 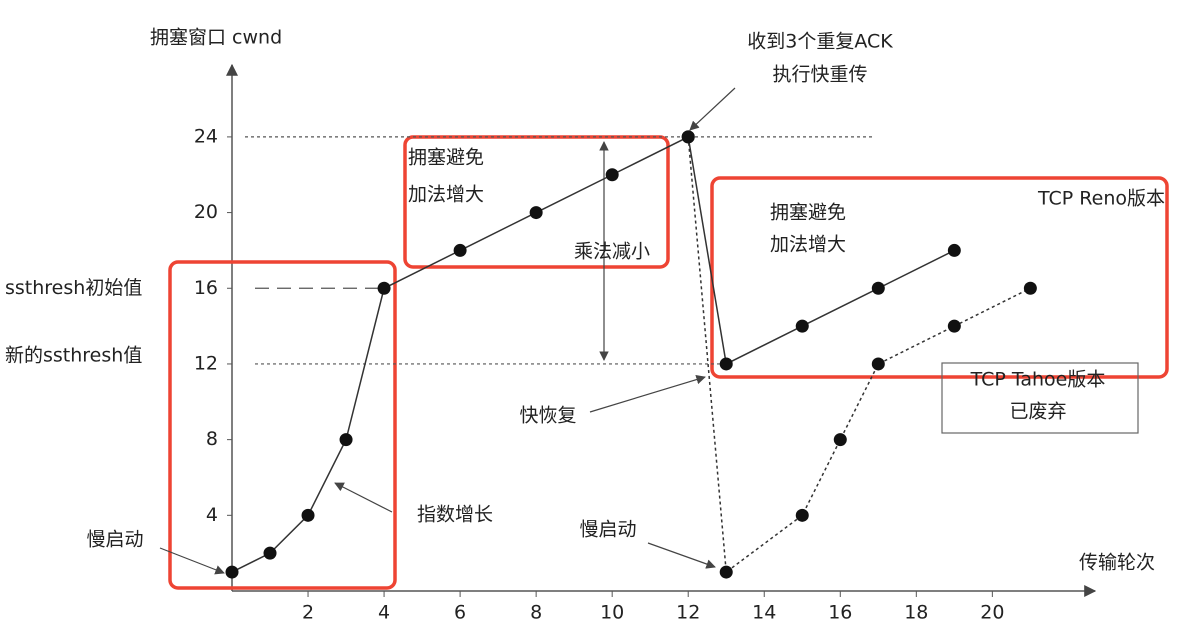 What do you see at coordinates (547, 416) in the screenshot?
I see `annotation: 快恢复` at bounding box center [547, 416].